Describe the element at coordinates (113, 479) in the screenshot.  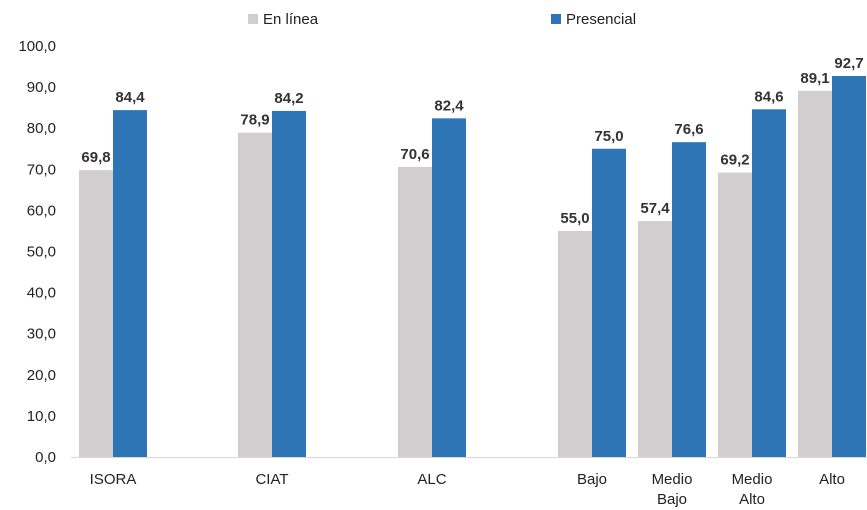
I see `x-tick-label: ISORA` at that location.